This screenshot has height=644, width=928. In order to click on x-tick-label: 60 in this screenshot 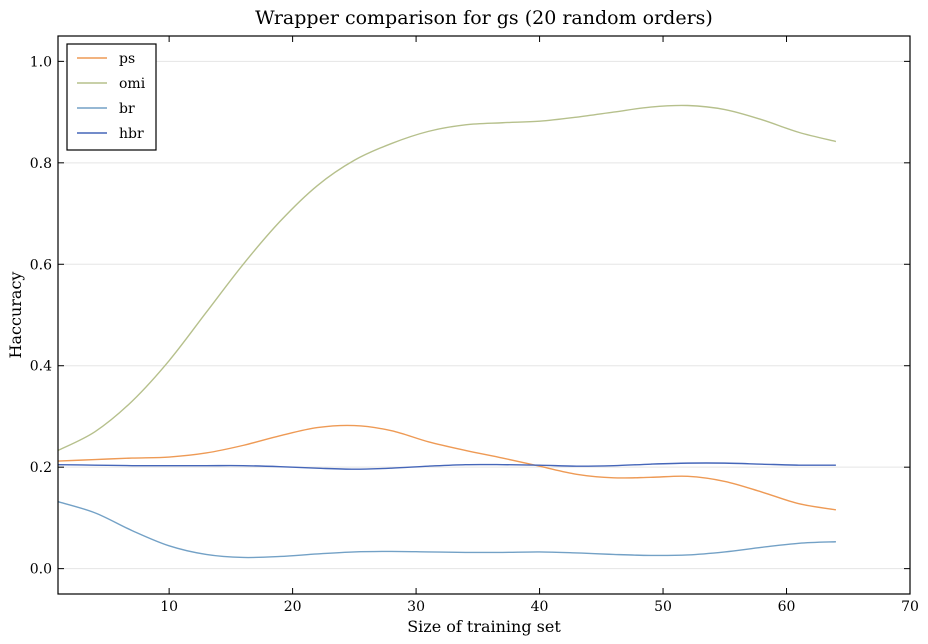, I will do `click(787, 607)`.